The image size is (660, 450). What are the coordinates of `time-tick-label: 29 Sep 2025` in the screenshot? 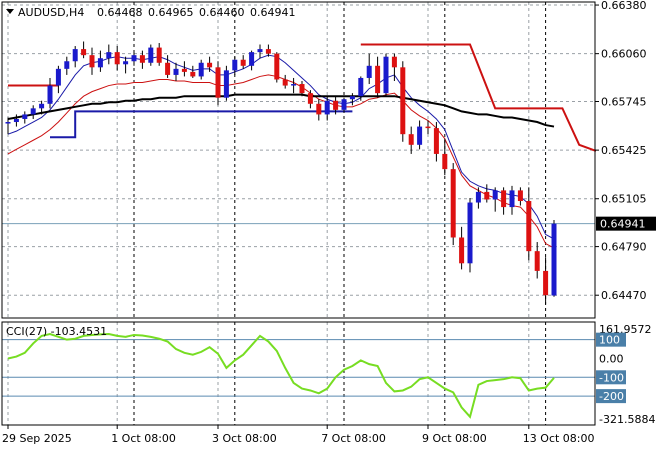 It's located at (37, 438).